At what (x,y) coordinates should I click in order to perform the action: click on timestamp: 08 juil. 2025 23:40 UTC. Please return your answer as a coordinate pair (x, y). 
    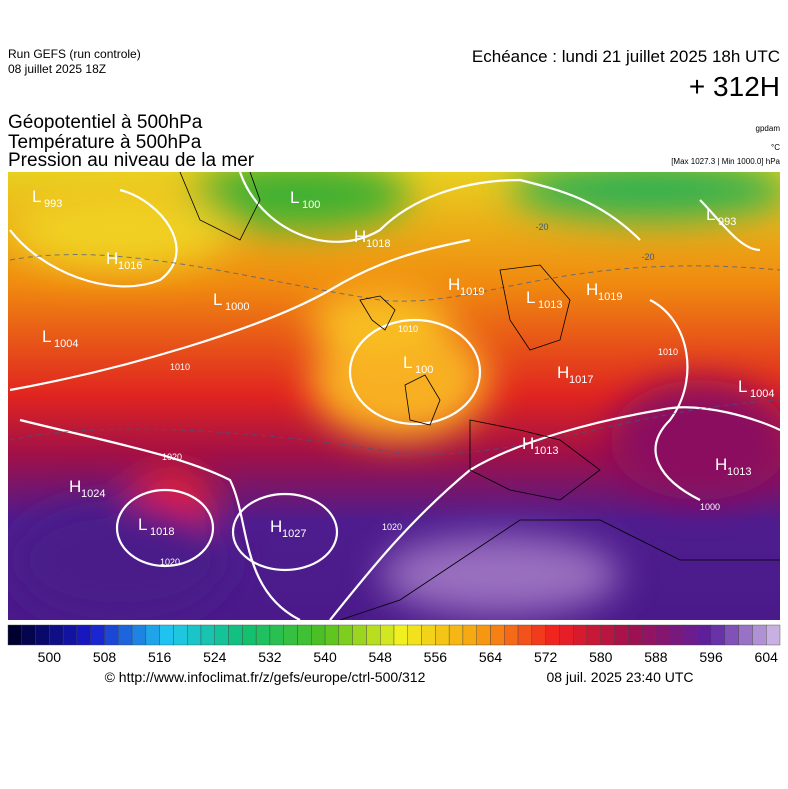
    Looking at the image, I should click on (619, 677).